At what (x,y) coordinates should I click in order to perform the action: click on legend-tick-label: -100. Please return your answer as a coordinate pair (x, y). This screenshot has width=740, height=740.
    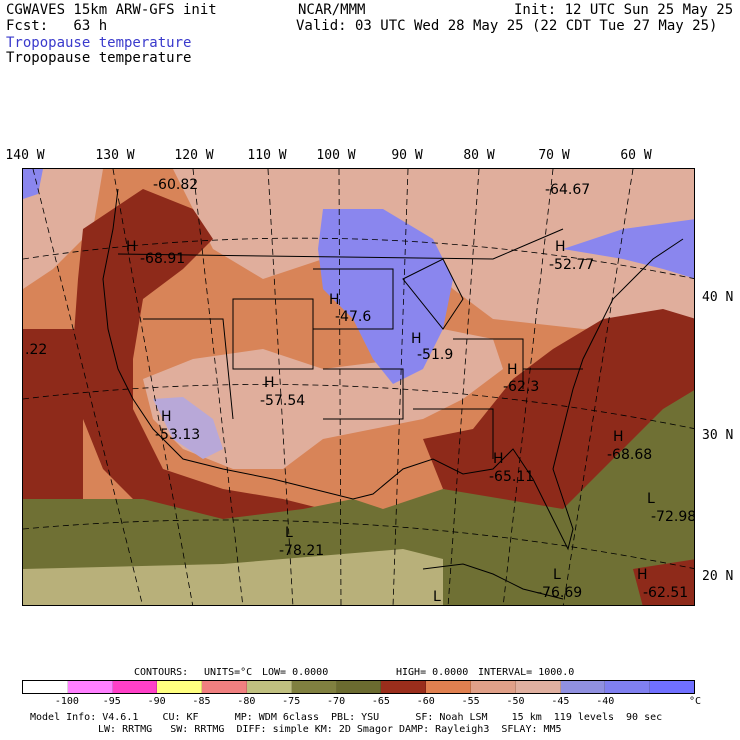
    Looking at the image, I should click on (66, 701).